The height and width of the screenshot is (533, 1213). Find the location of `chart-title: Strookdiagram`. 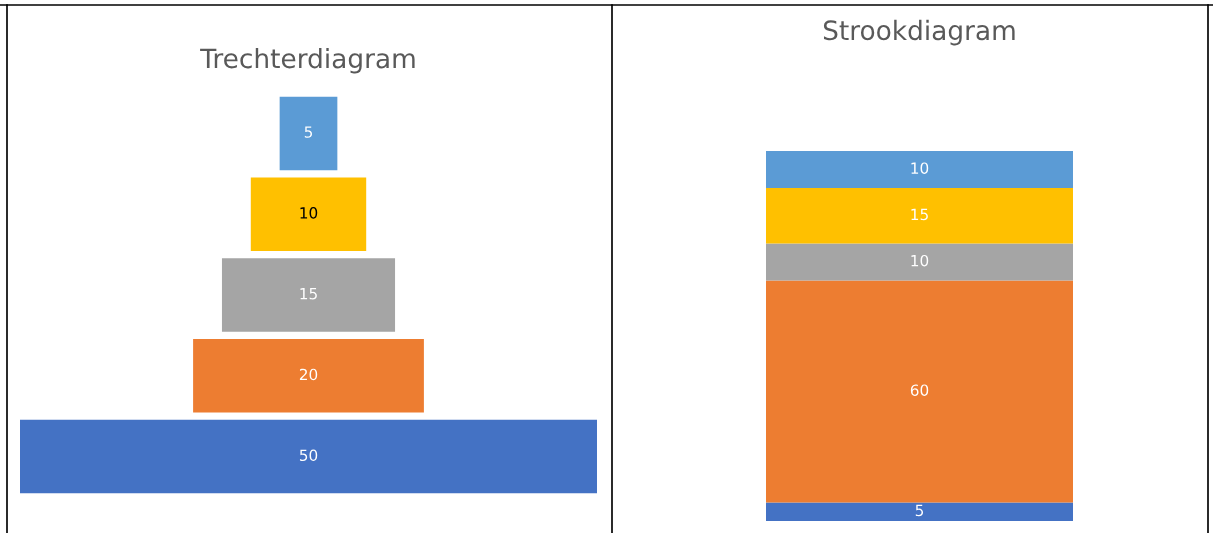

chart-title: Strookdiagram is located at coordinates (919, 32).